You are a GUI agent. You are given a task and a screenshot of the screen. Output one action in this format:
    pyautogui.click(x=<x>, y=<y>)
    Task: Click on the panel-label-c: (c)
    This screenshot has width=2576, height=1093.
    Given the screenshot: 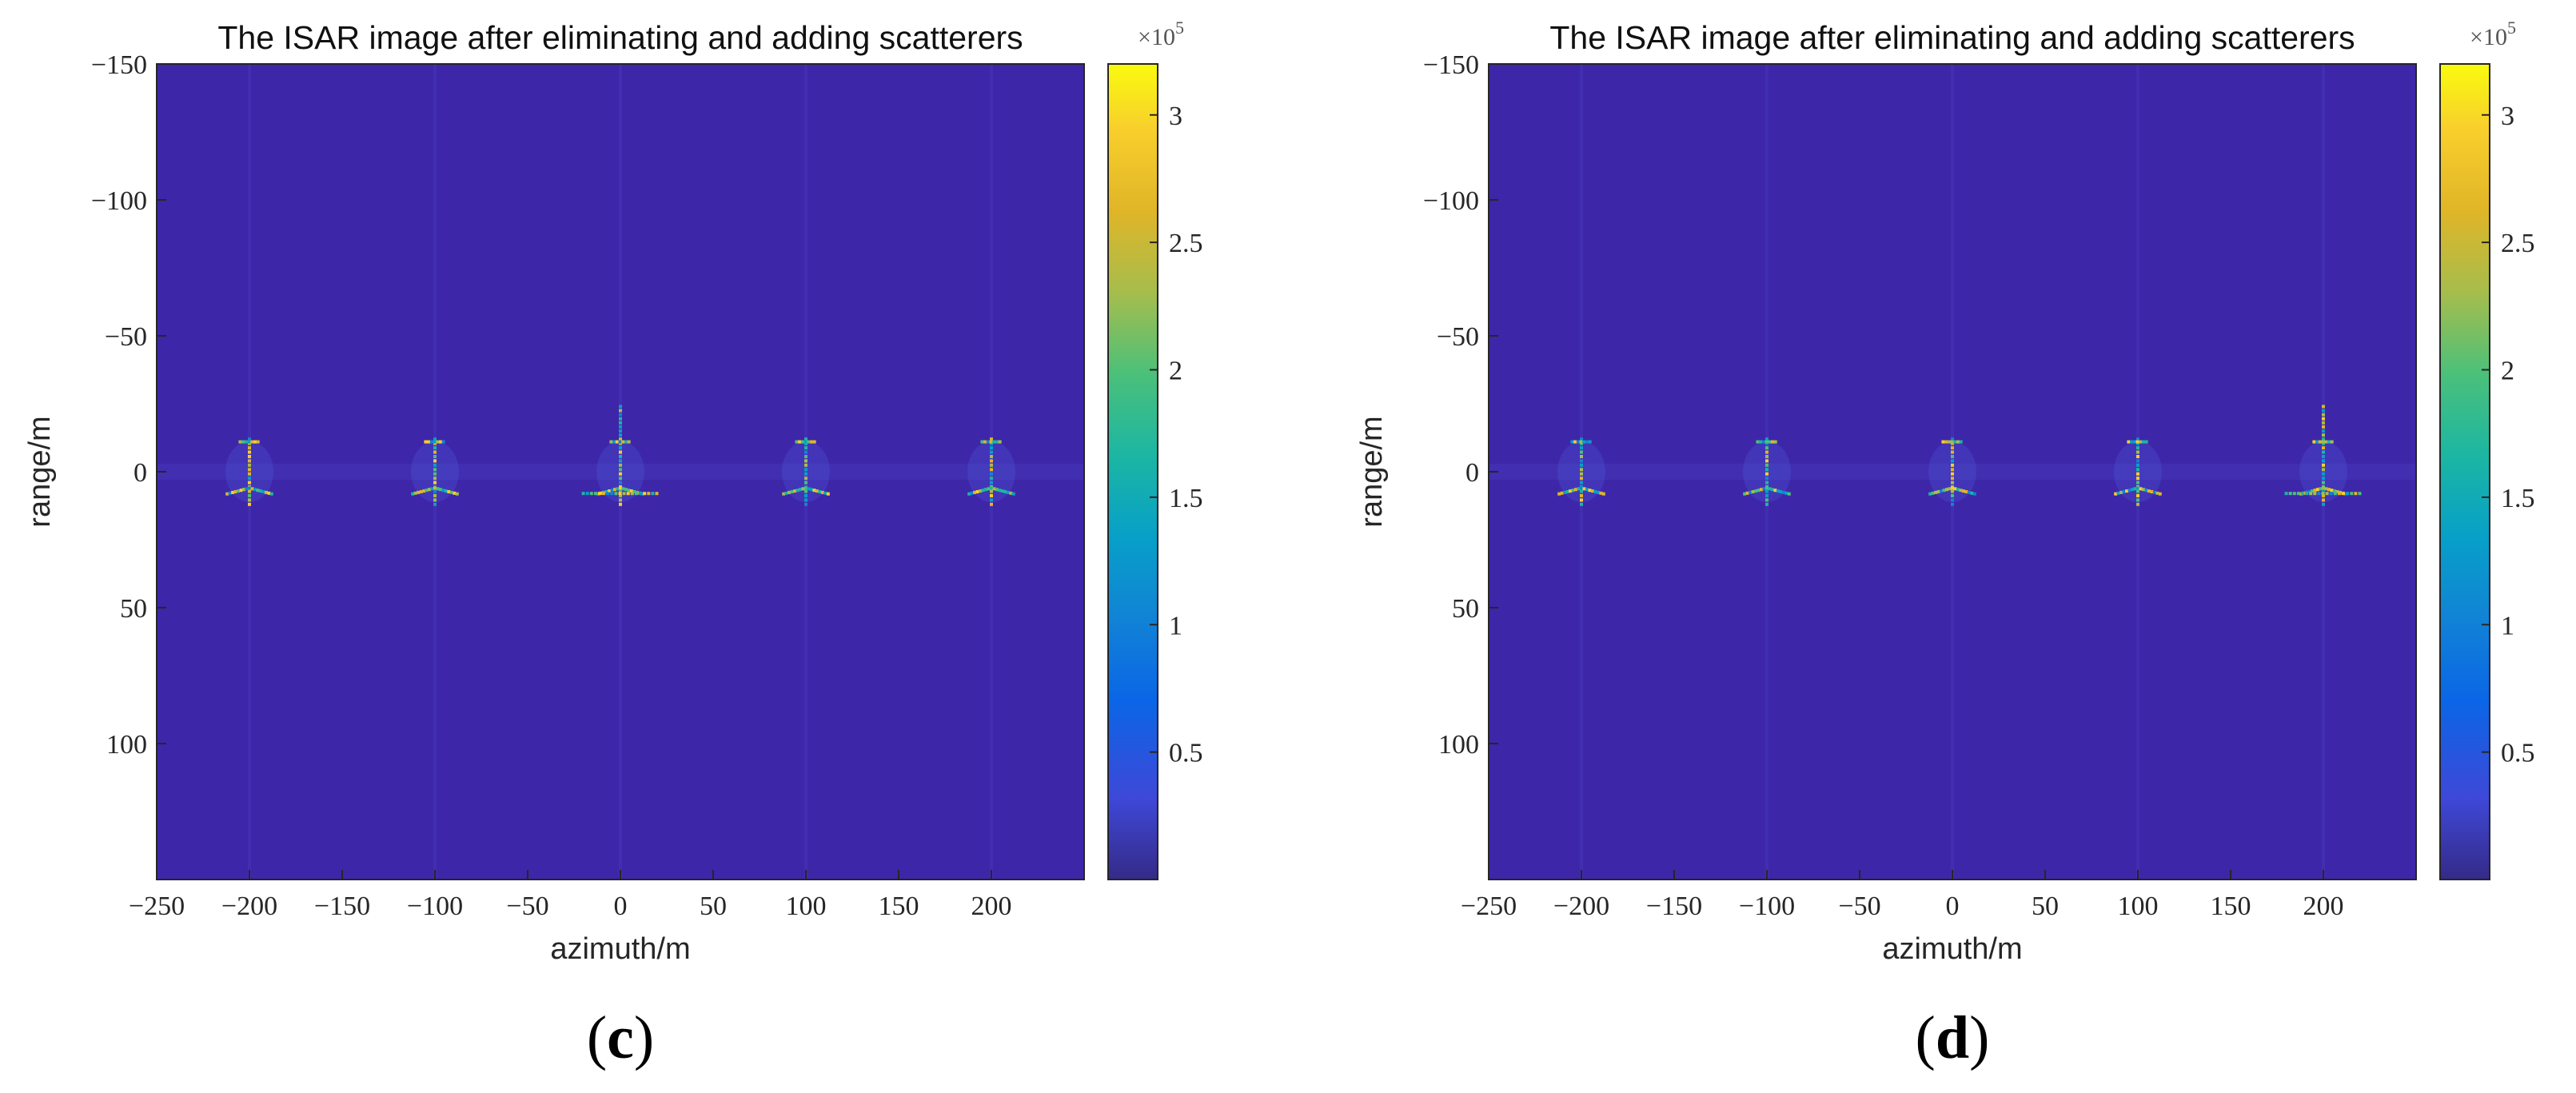 What is the action you would take?
    pyautogui.click(x=620, y=1038)
    